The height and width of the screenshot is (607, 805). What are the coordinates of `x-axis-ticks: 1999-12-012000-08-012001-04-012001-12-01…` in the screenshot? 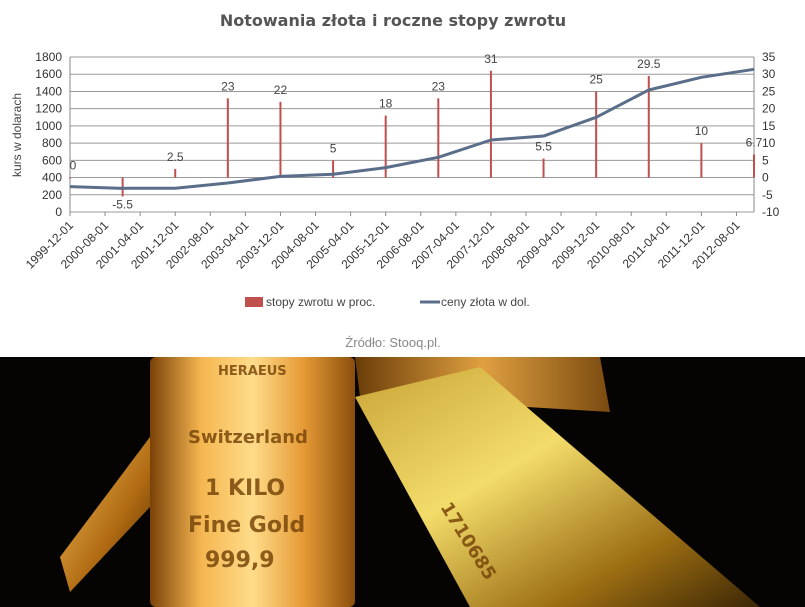 It's located at (383, 245).